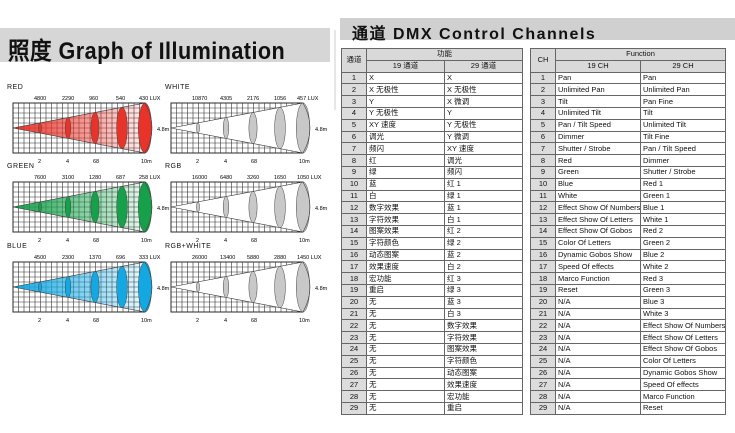 The height and width of the screenshot is (433, 735). I want to click on function-header: Function, so click(640, 54).